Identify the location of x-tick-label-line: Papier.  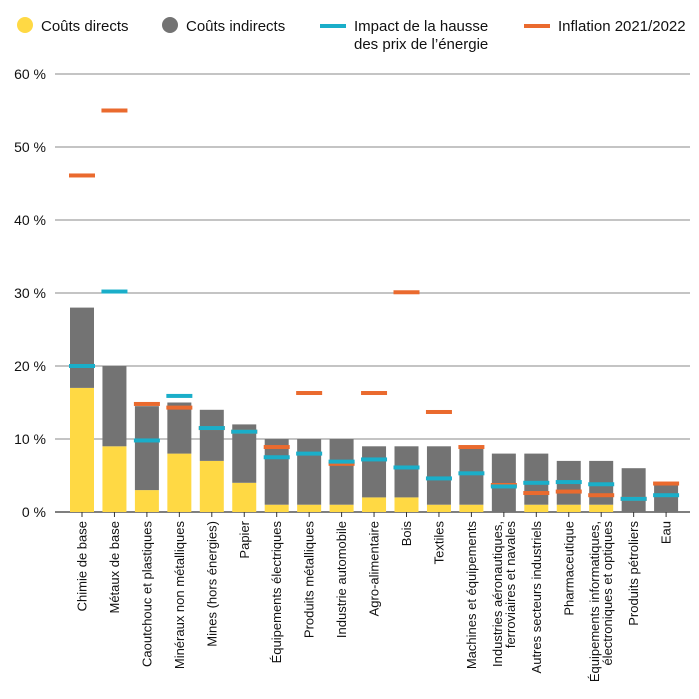
(244, 539).